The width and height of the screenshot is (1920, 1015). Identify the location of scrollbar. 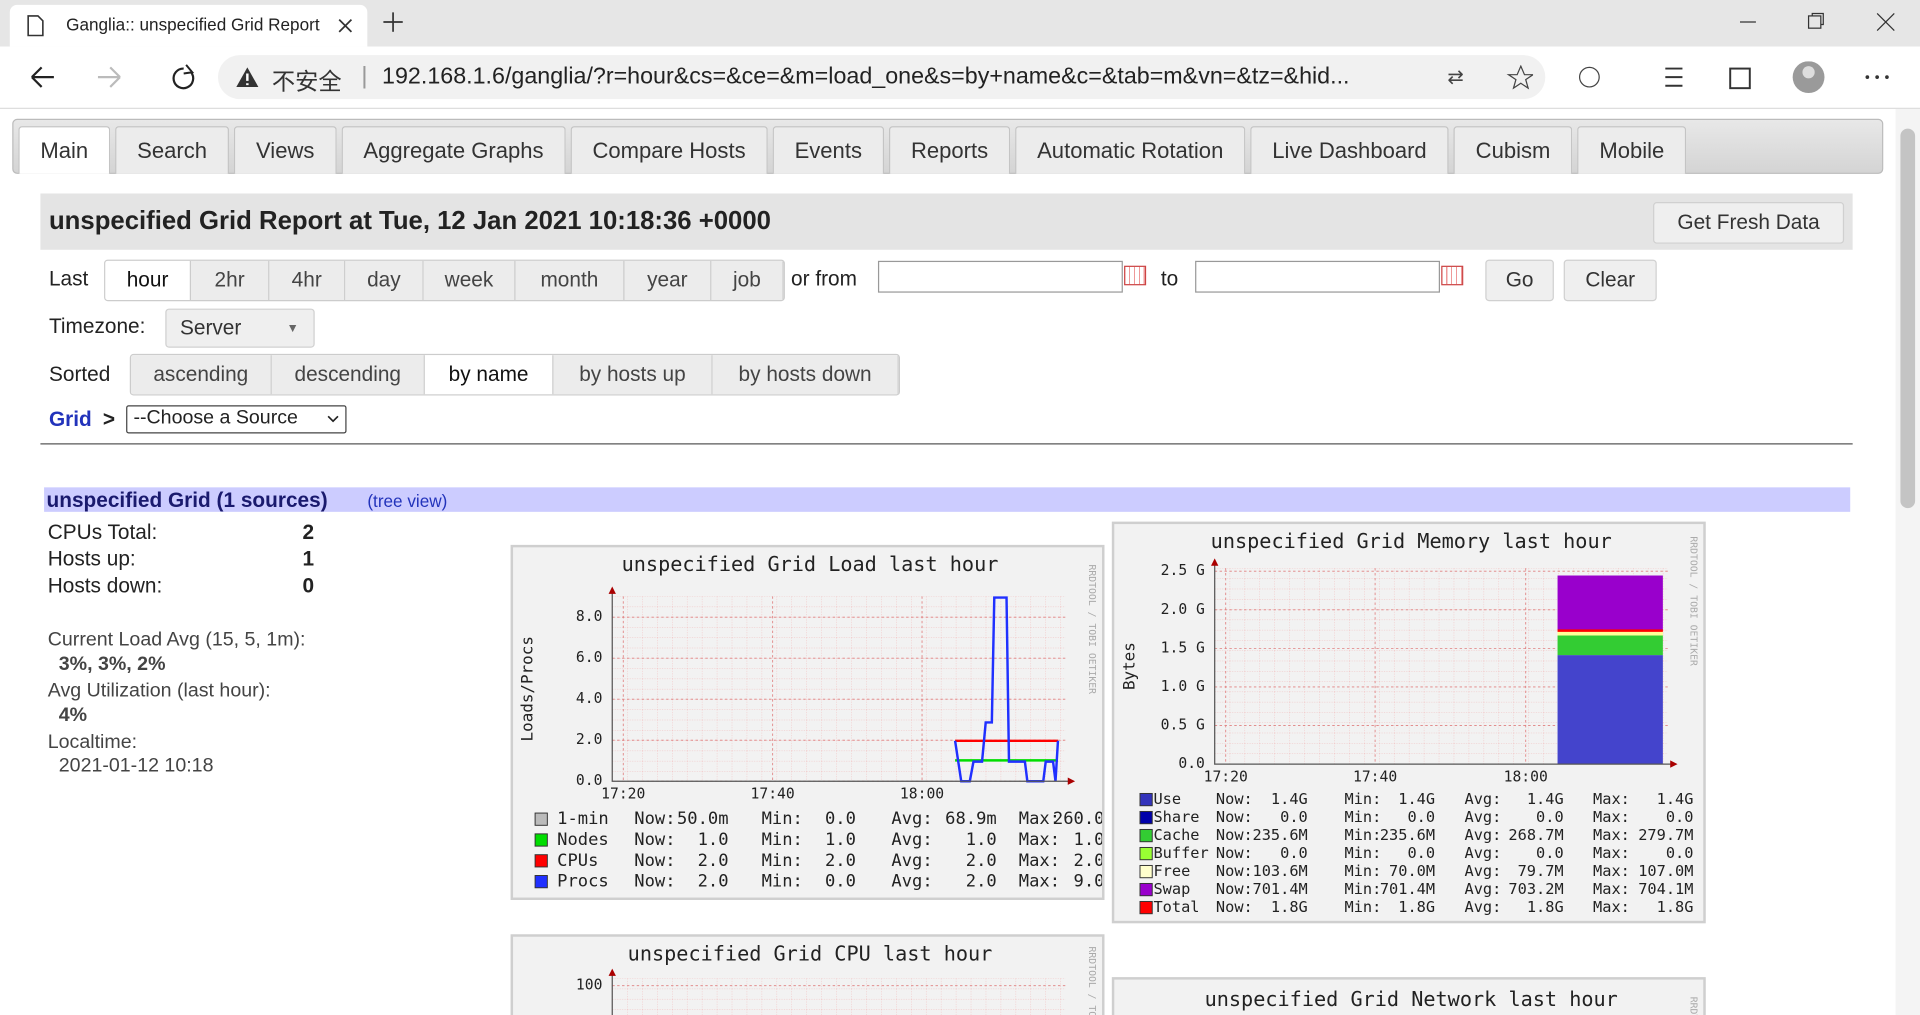
(1907, 561).